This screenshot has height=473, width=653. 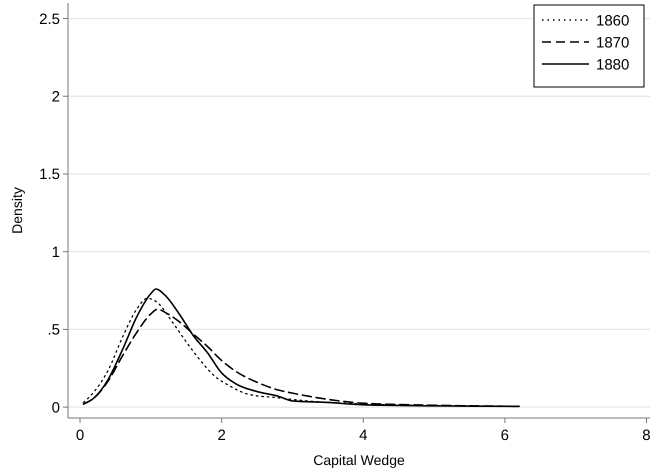 What do you see at coordinates (49, 175) in the screenshot?
I see `y-tick-label: 1.5` at bounding box center [49, 175].